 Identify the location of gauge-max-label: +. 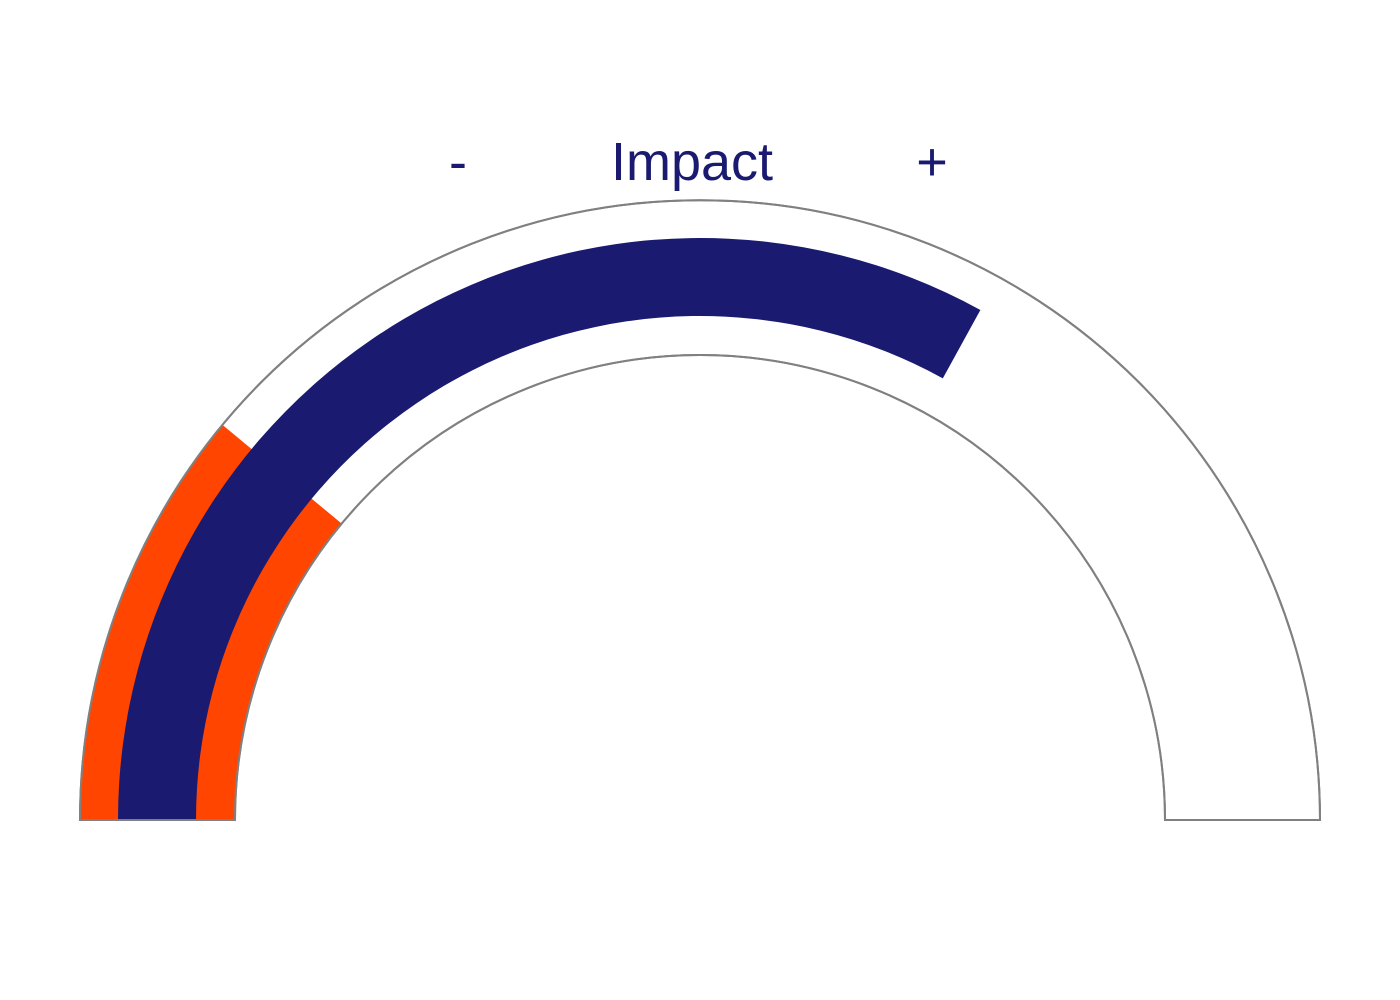
(932, 162).